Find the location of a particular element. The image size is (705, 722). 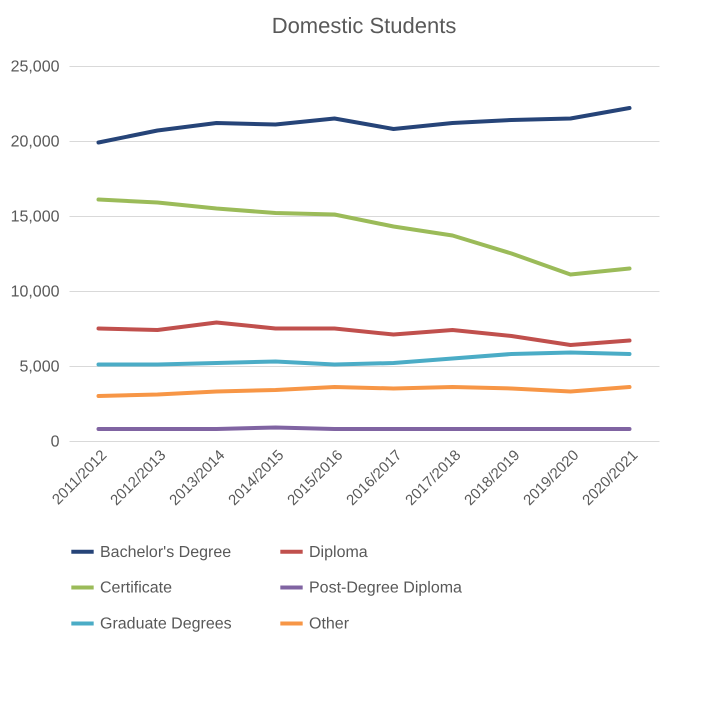

legend-label: Bachelor's Degree is located at coordinates (166, 552).